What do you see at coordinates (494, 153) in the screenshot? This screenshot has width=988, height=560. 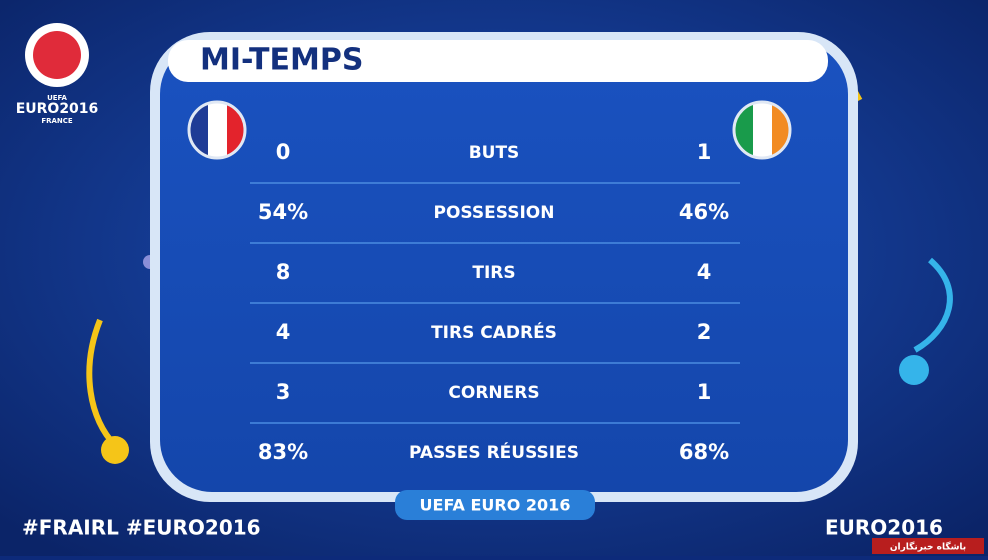 I see `stat-label: BUTS` at bounding box center [494, 153].